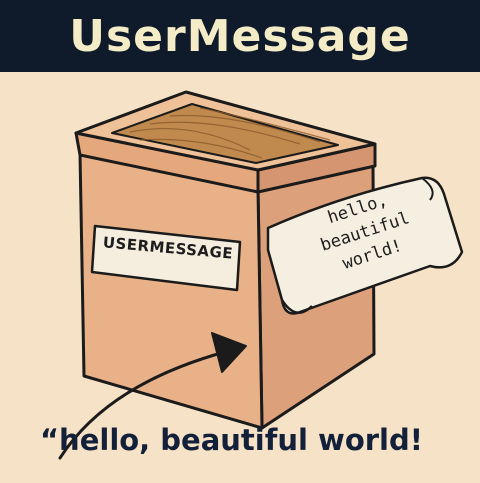  What do you see at coordinates (229, 352) in the screenshot?
I see `arrow-head` at bounding box center [229, 352].